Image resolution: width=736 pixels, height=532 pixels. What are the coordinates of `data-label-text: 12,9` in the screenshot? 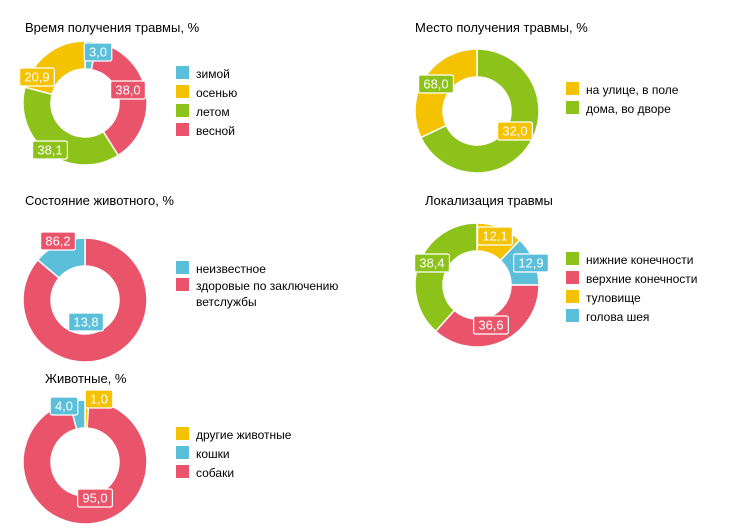 It's located at (530, 263).